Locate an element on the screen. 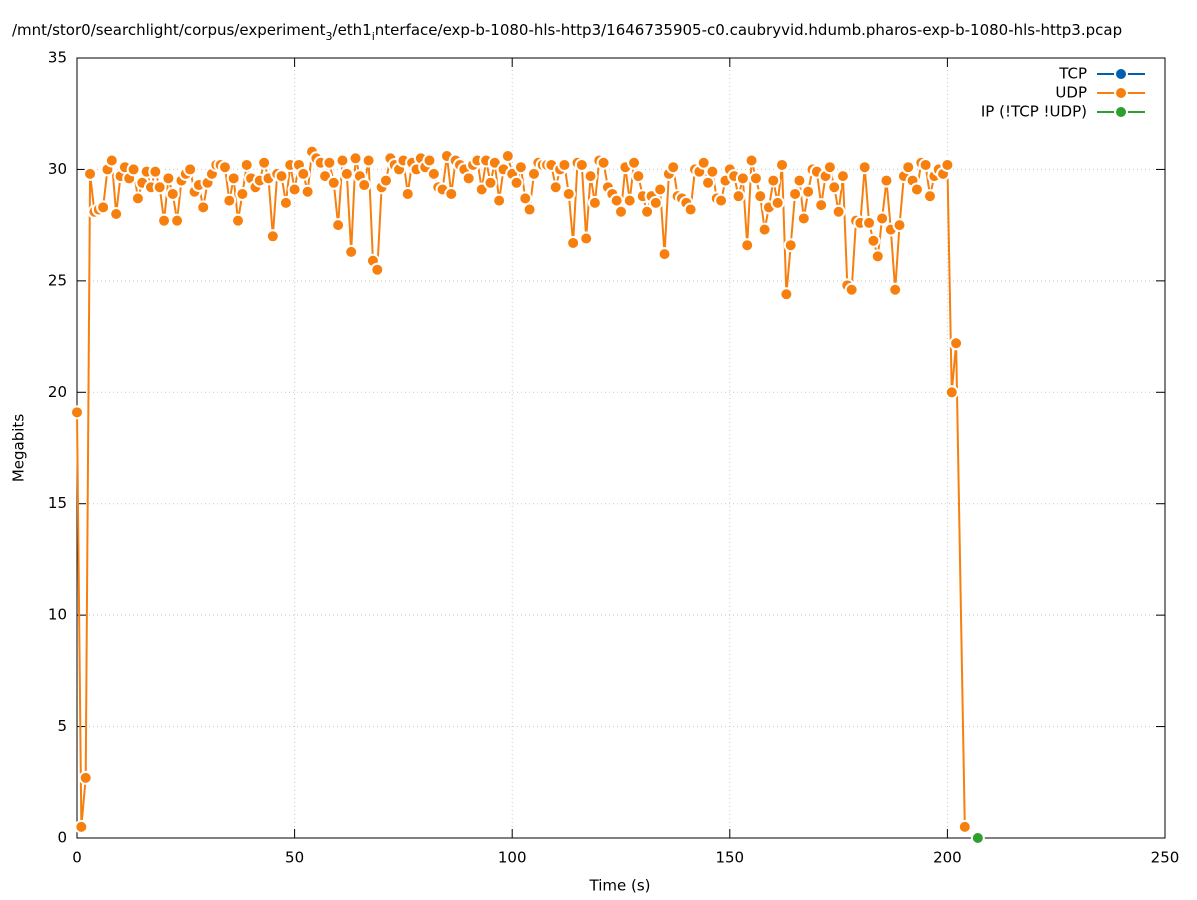  y-tick-label: 15 is located at coordinates (57, 503).